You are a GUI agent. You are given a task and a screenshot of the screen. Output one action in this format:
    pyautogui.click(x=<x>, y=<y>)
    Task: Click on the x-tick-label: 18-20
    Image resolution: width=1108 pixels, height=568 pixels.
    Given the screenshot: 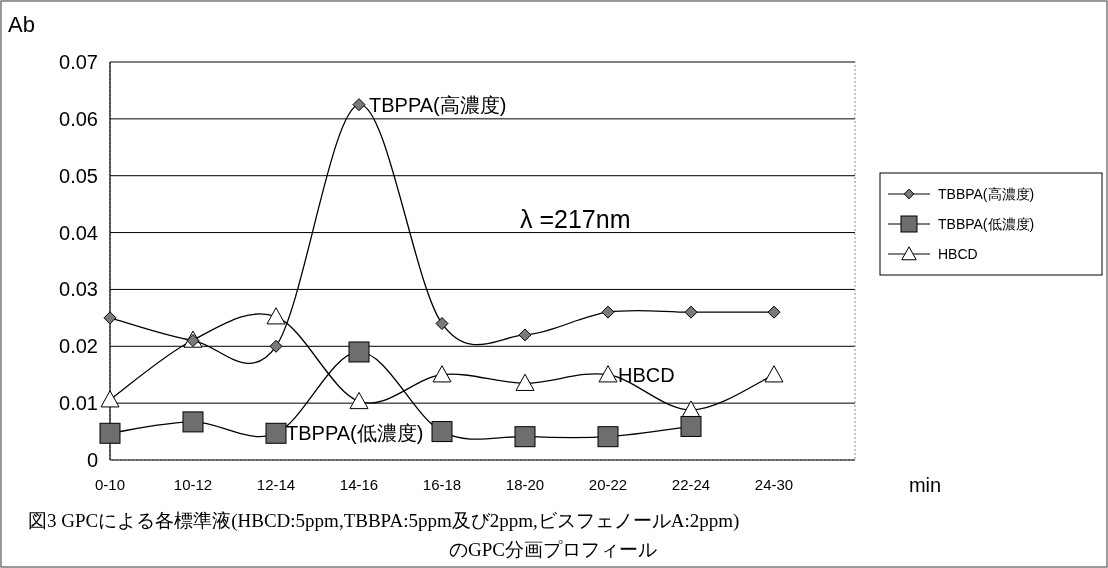 What is the action you would take?
    pyautogui.click(x=525, y=484)
    